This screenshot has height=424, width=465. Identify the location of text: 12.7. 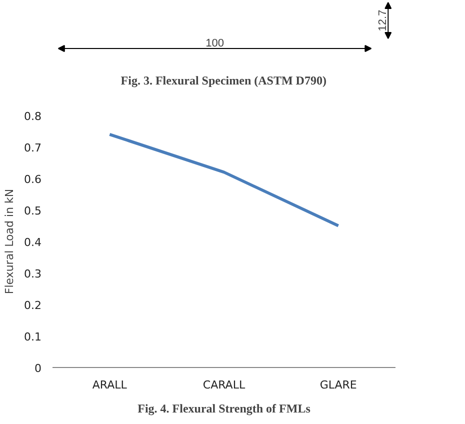
(383, 21).